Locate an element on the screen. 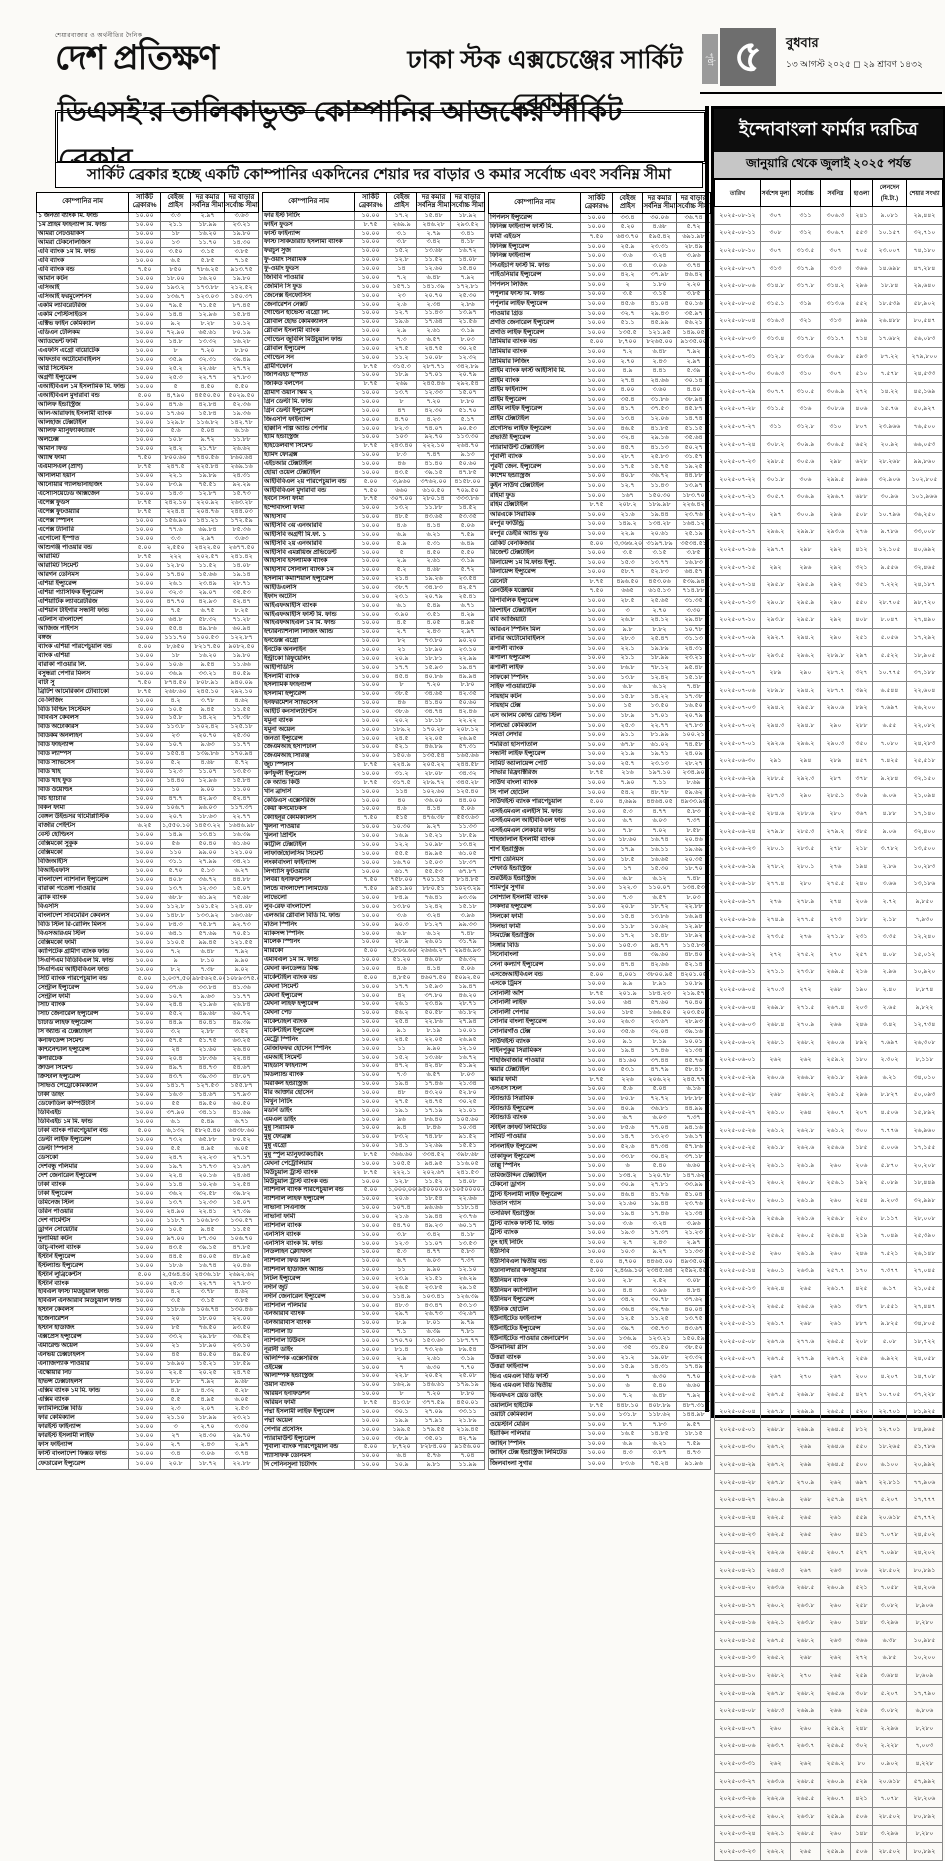  table-row: ২০২৫-০৪-২৯ ২৬৭.২ ২৬৯ ২৬৪.৫ ৫০০ ৬.১০০ ২০,৯৯২ is located at coordinates (828, 1464).